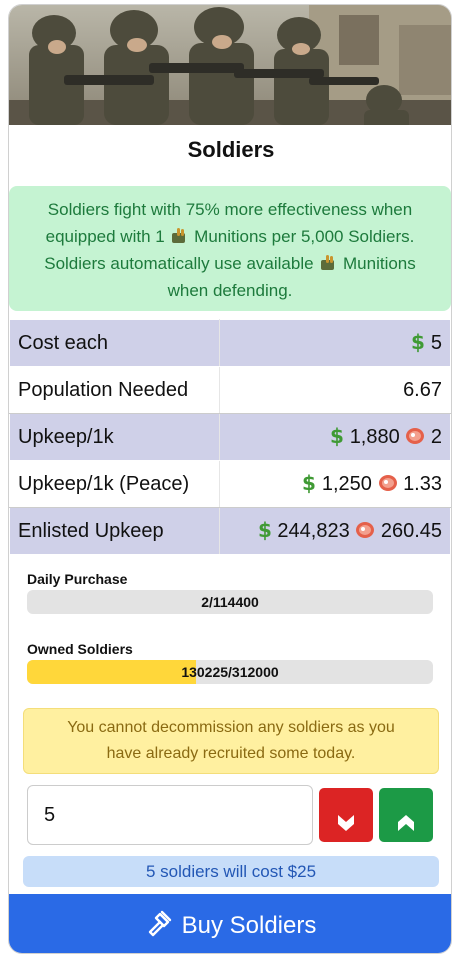  Describe the element at coordinates (114, 531) in the screenshot. I see `stat-label: Enlisted Upkeep` at that location.